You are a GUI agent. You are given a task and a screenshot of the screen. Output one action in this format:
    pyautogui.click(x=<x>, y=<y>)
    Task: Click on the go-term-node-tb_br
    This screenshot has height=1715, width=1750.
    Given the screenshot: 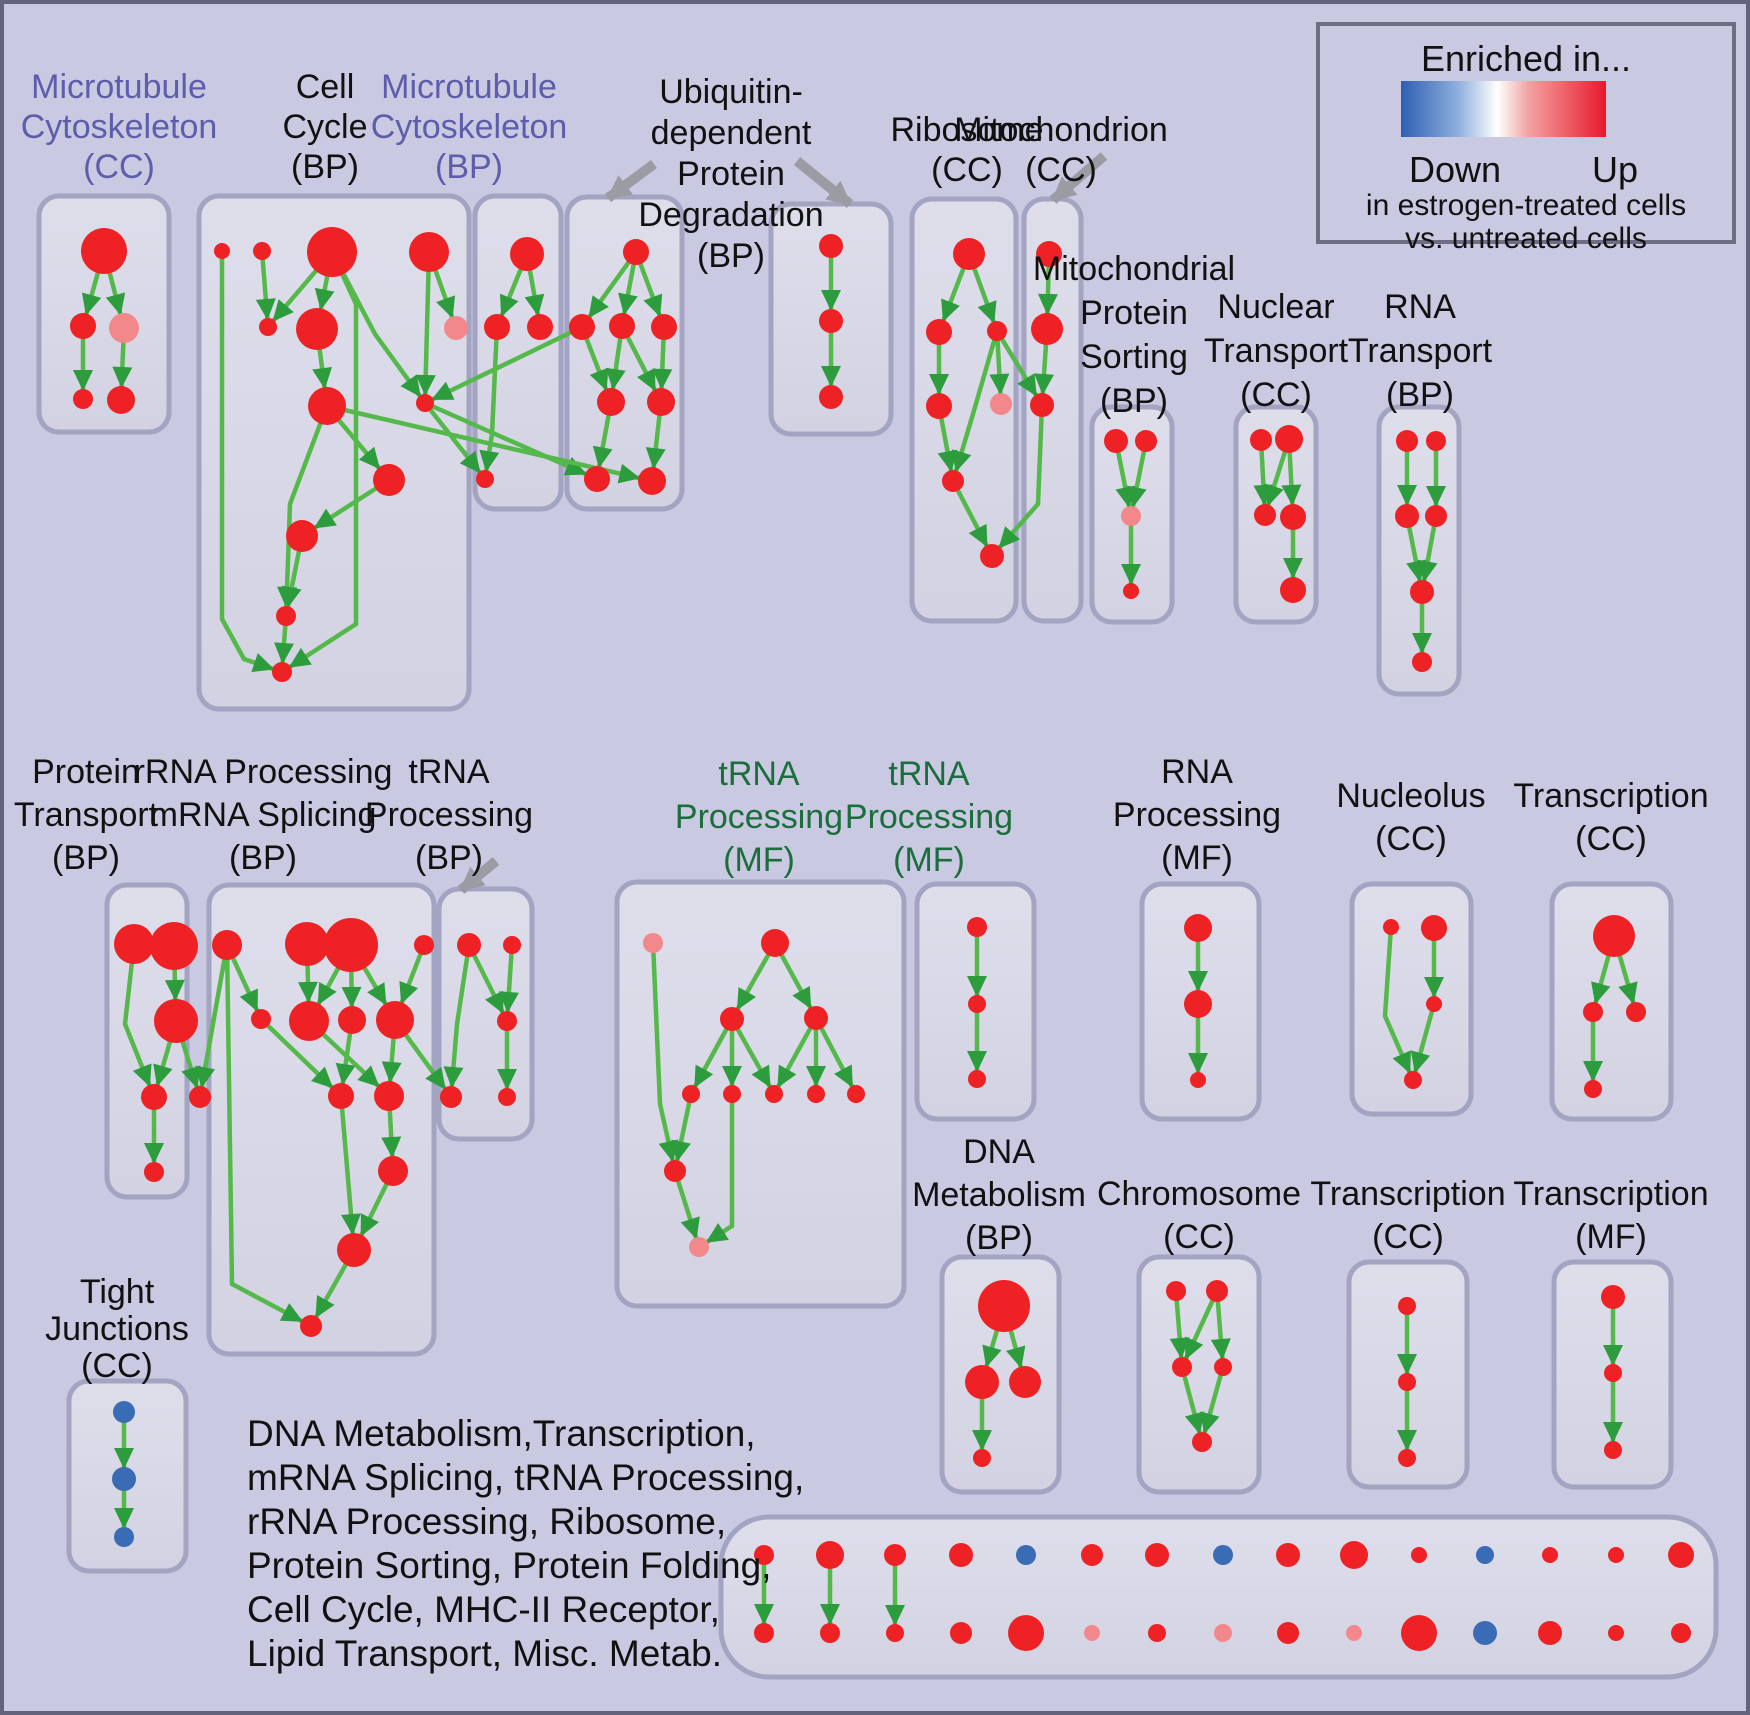 What is the action you would take?
    pyautogui.click(x=507, y=1097)
    